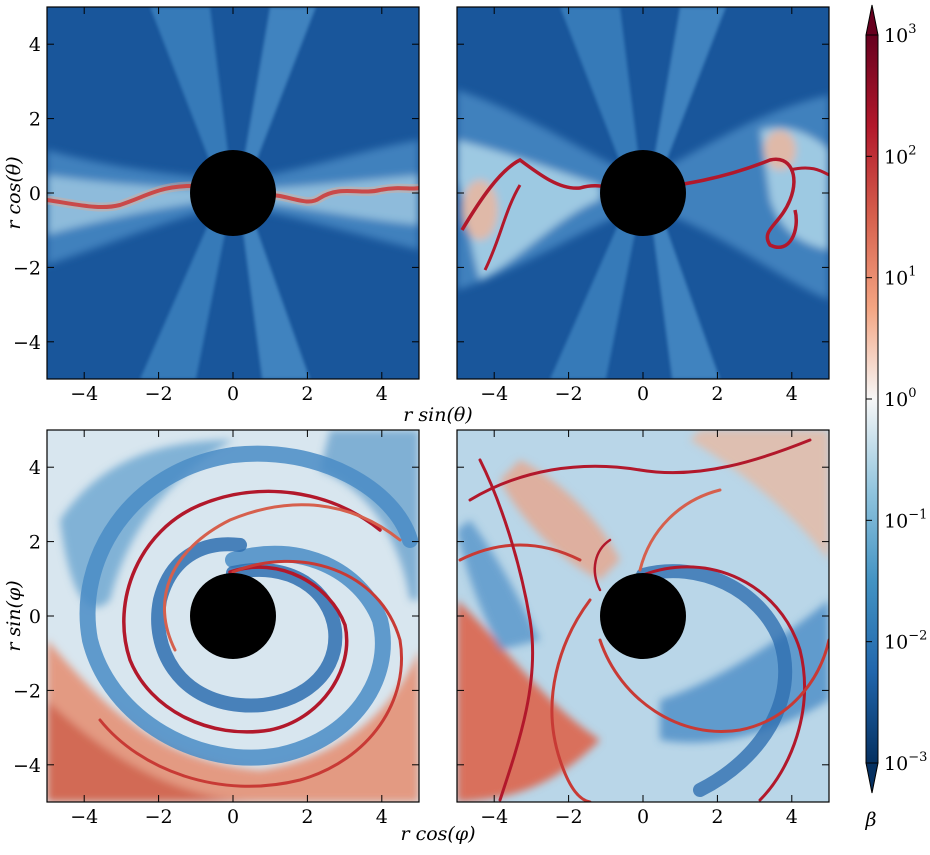 Image resolution: width=930 pixels, height=855 pixels. I want to click on colorbar-tick-label: 10⁰, so click(900, 398).